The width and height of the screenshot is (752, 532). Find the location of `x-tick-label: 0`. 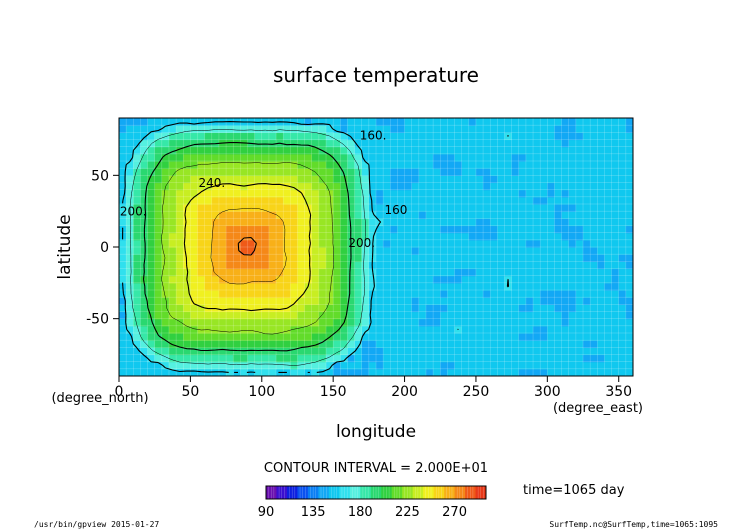

x-tick-label: 0 is located at coordinates (119, 392).